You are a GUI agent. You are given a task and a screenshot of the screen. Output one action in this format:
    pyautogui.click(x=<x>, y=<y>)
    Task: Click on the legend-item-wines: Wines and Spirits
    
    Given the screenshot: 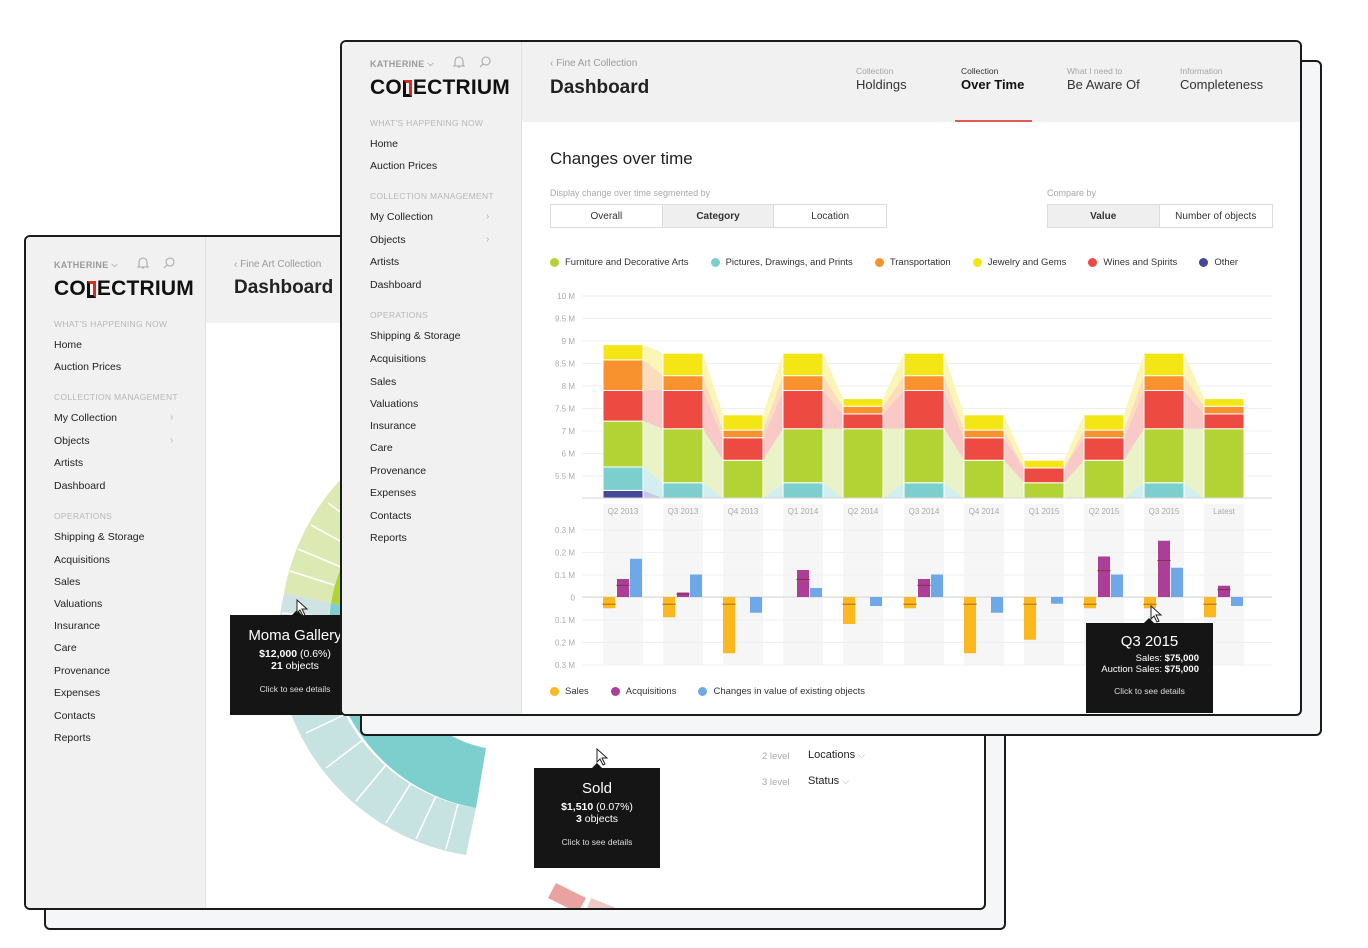 What is the action you would take?
    pyautogui.click(x=1132, y=262)
    